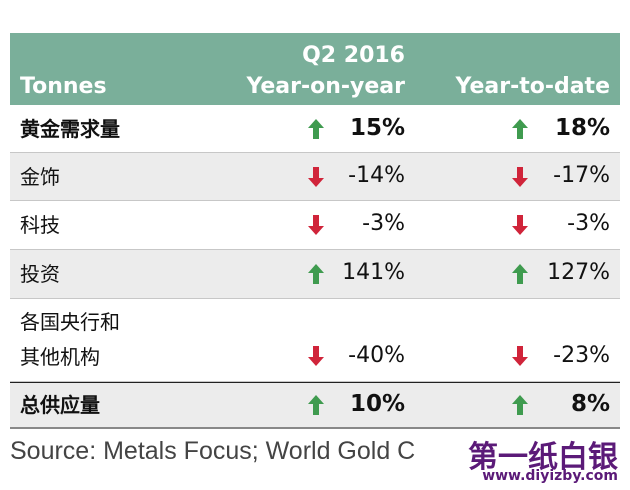  I want to click on table-row-total-supply: 总供应量 10% 8%, so click(315, 405).